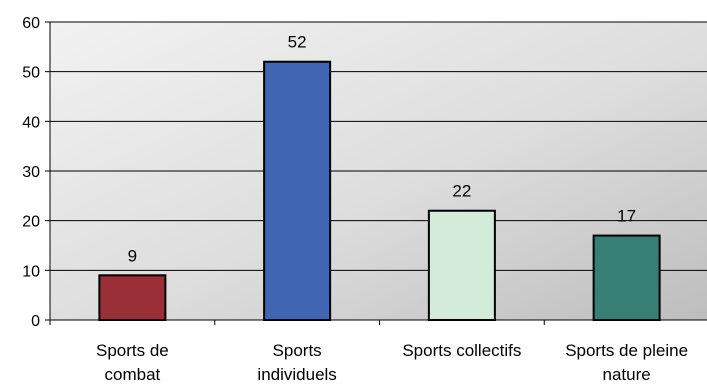 This screenshot has width=707, height=391. What do you see at coordinates (133, 374) in the screenshot?
I see `x-tick-label: combat` at bounding box center [133, 374].